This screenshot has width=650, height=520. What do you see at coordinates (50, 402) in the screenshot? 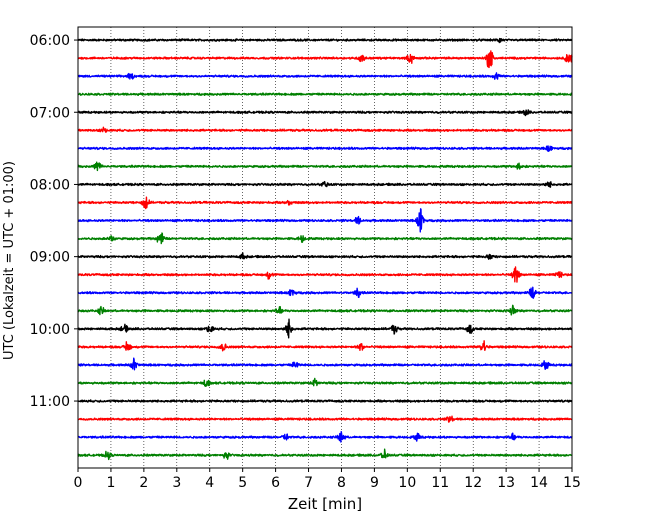
I see `y-tick-label: 11:00` at bounding box center [50, 402].